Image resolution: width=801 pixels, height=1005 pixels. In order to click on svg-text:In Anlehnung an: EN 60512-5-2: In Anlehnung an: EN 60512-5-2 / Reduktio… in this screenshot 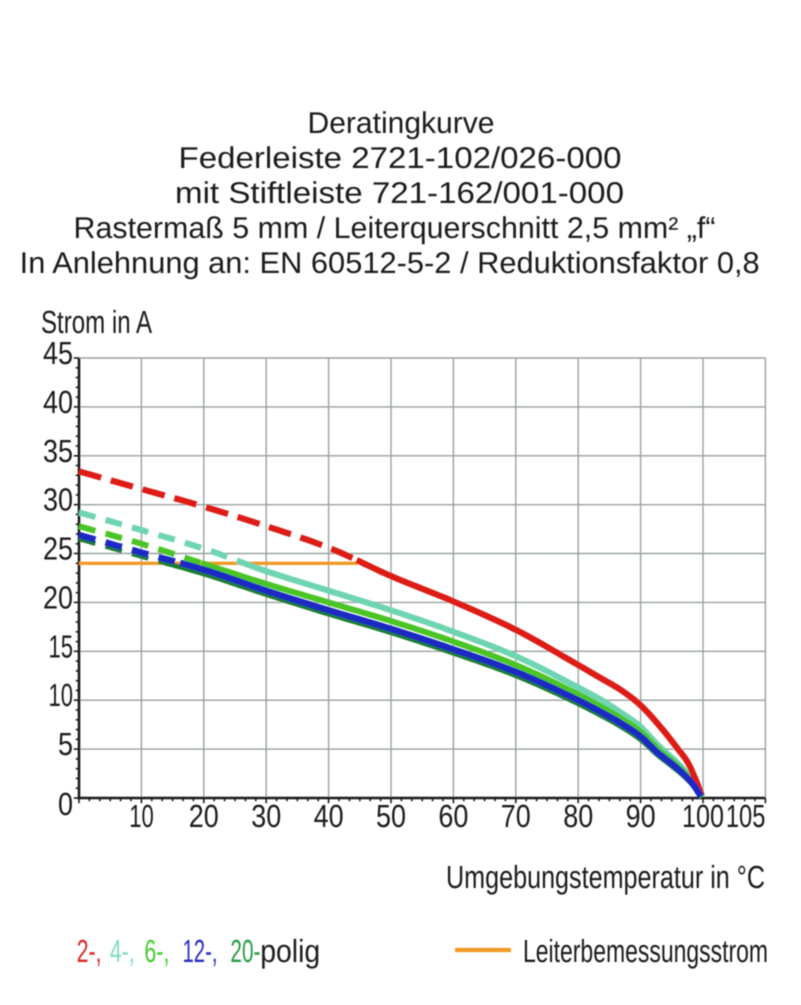, I will do `click(390, 263)`.